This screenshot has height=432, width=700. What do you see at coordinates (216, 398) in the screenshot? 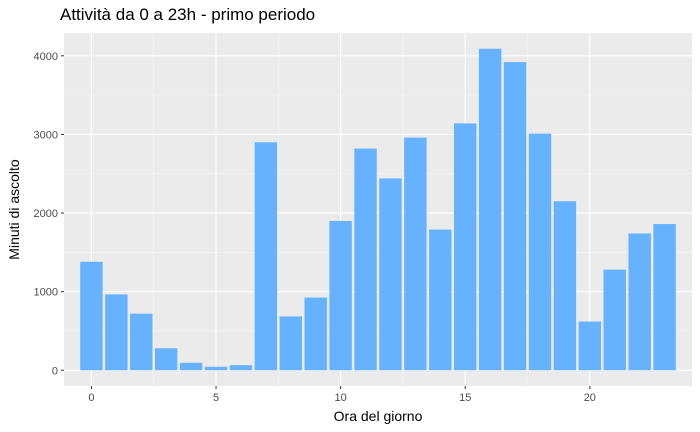
I see `x-tick-label: 5` at bounding box center [216, 398].